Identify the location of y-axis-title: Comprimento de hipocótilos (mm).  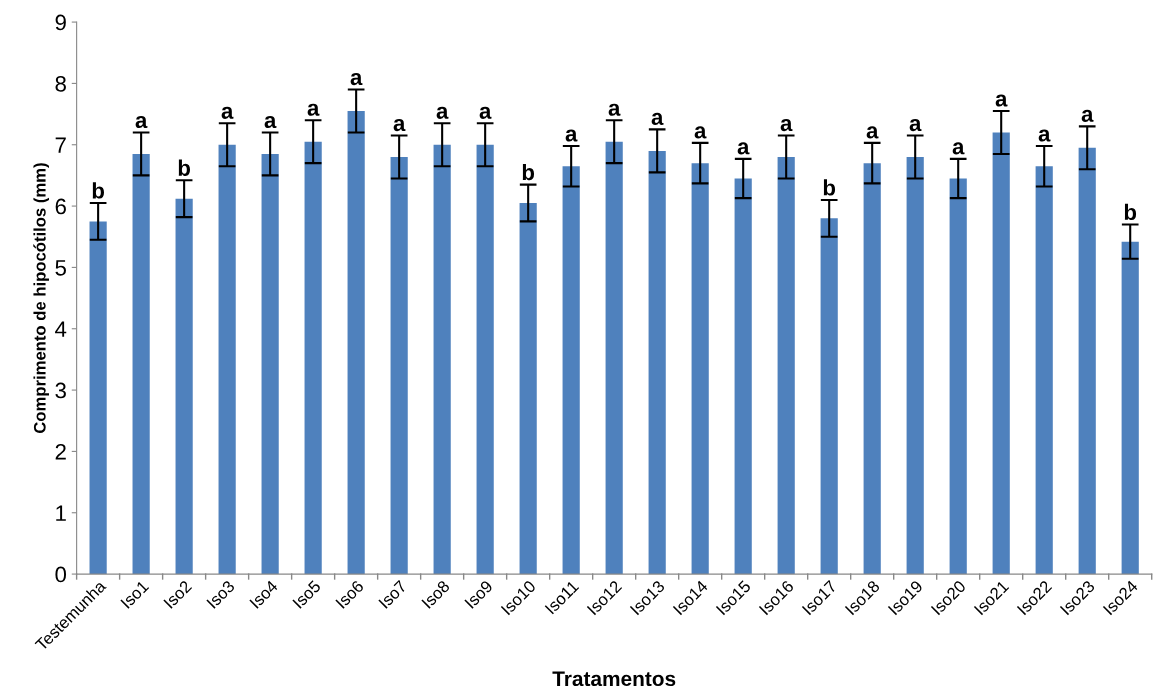
(41, 298).